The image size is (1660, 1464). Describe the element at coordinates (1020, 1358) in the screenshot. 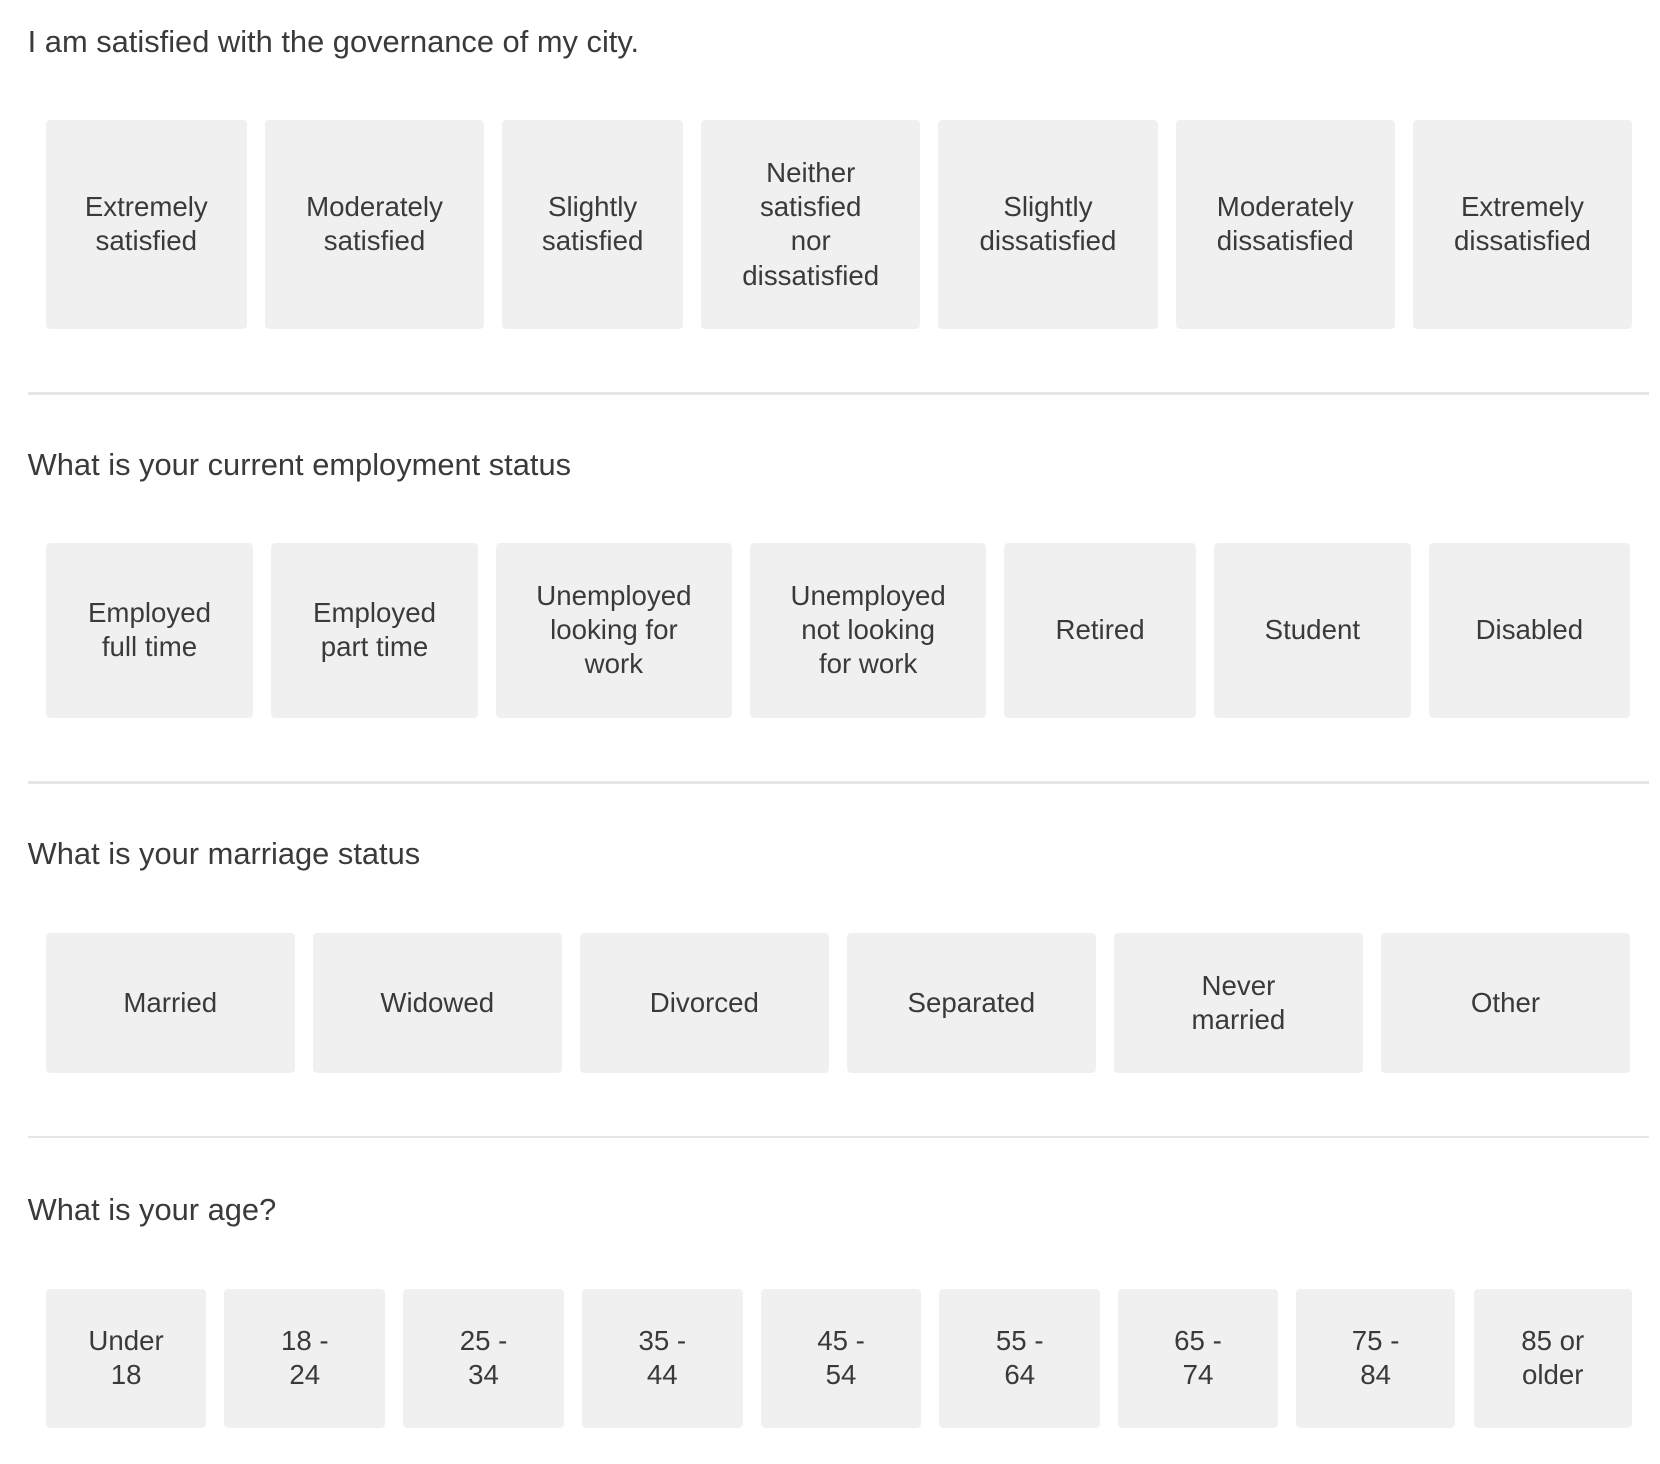

I see `option-age-55-64: 55 - 64` at that location.